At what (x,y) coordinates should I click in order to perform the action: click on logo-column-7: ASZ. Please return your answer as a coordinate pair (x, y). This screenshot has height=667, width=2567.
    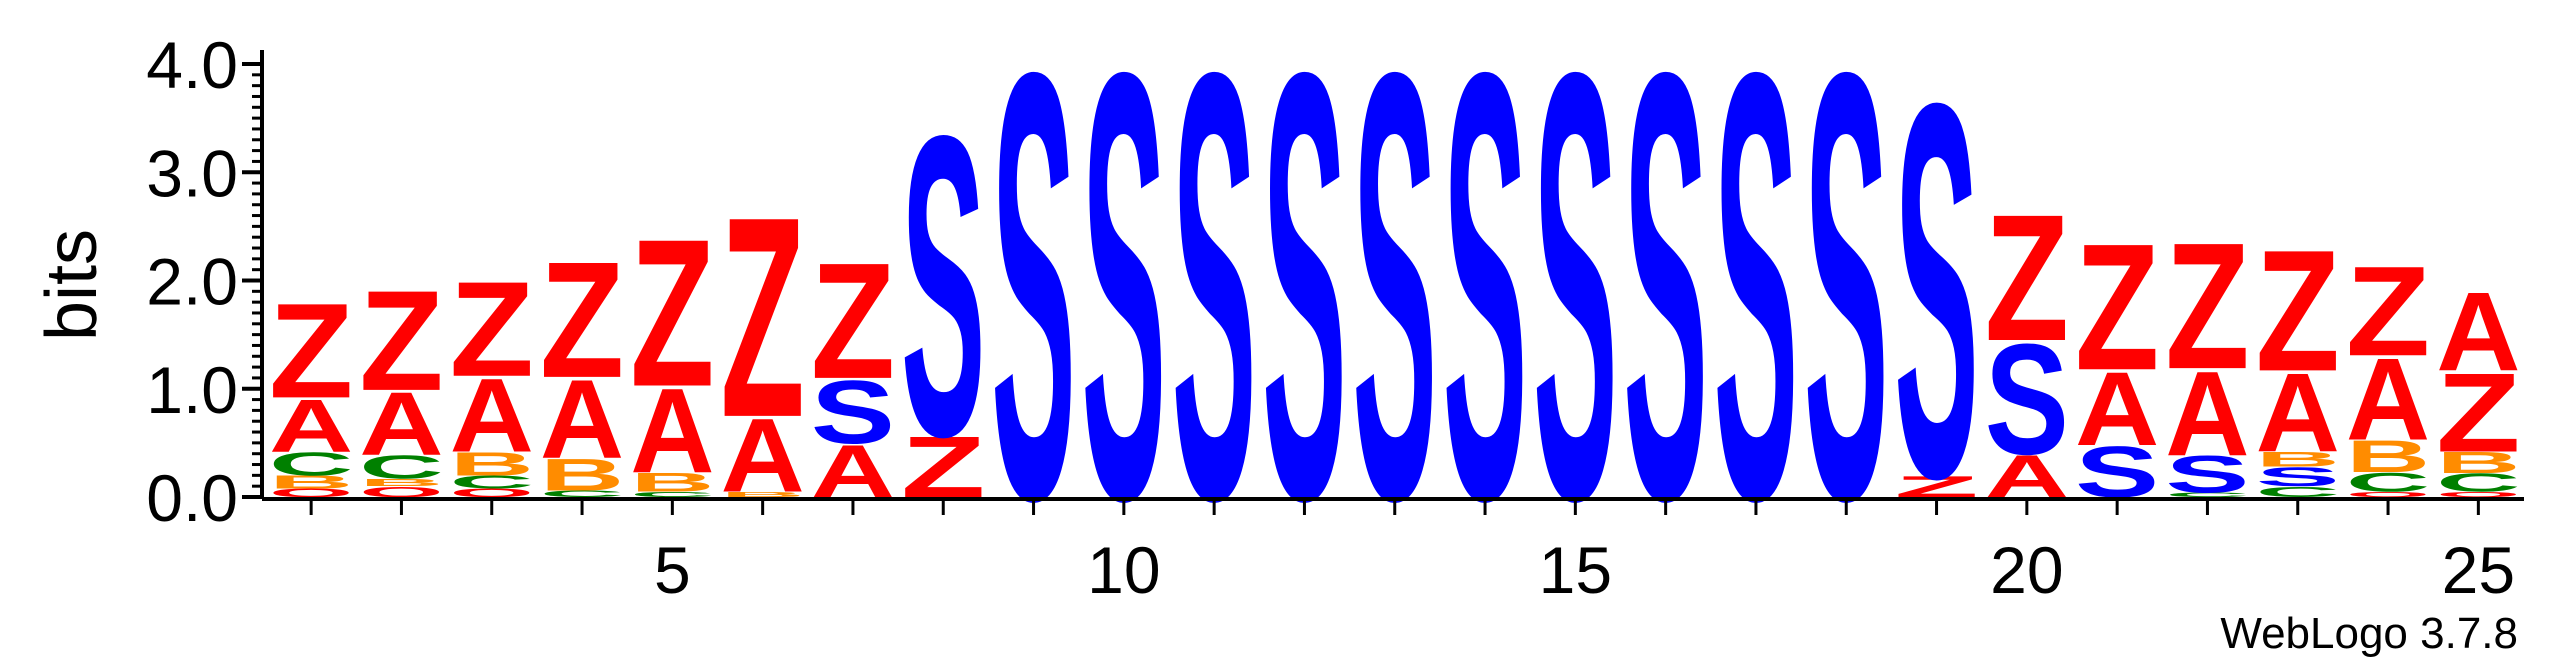
    Looking at the image, I should click on (853, 371).